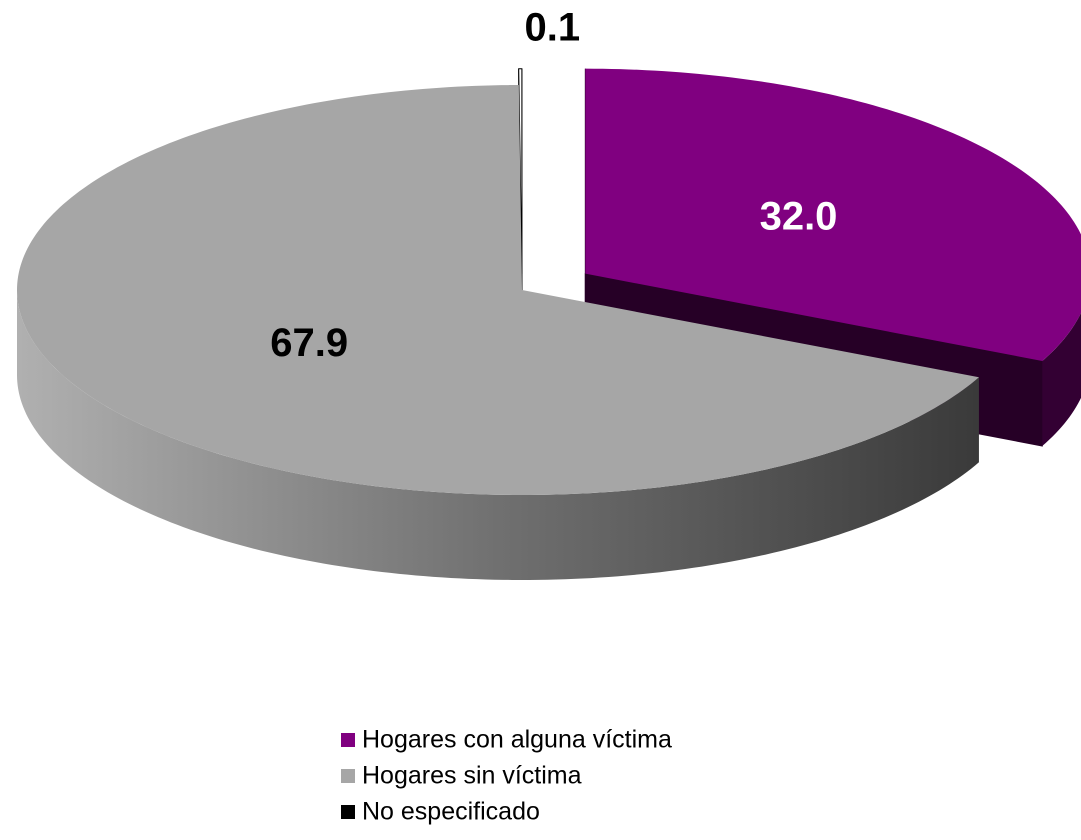 The height and width of the screenshot is (840, 1081). I want to click on slice, so click(520, 171).